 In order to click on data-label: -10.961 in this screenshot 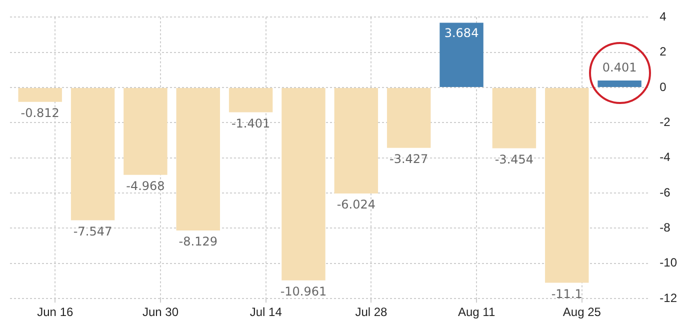, I will do `click(303, 291)`.